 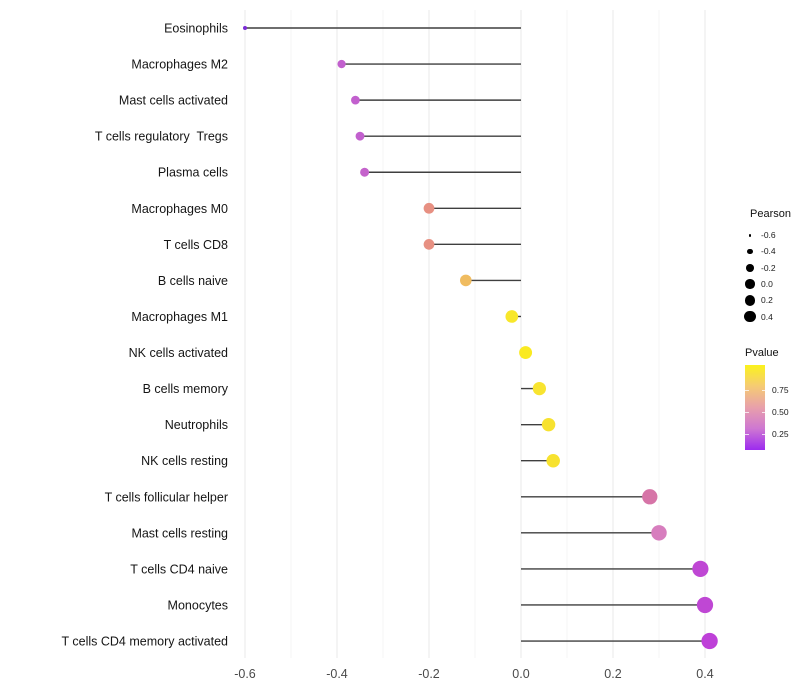 I want to click on category-label: T cells CD4 memory activated, so click(x=145, y=642).